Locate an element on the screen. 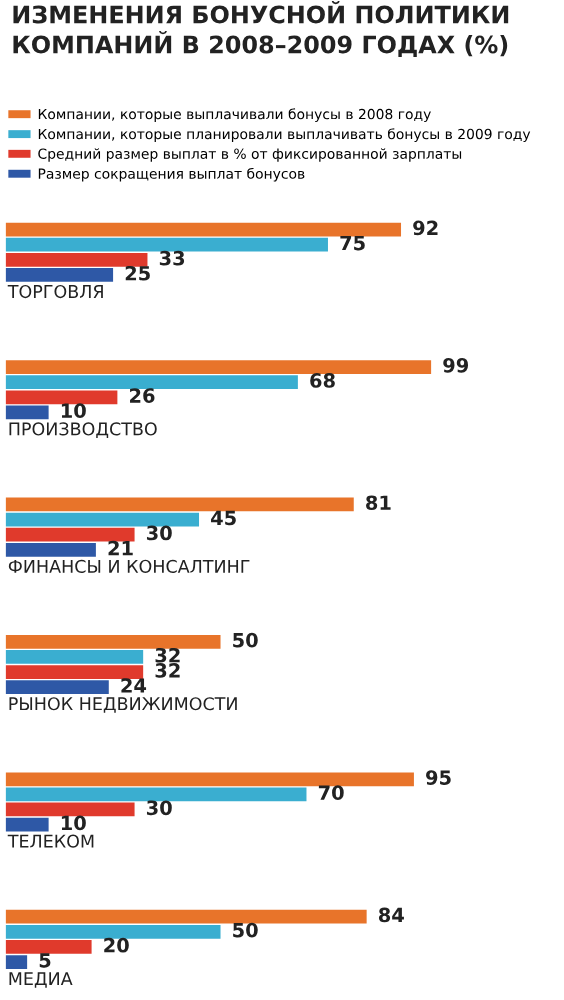  y-tick-label: МЕДИА is located at coordinates (41, 980).